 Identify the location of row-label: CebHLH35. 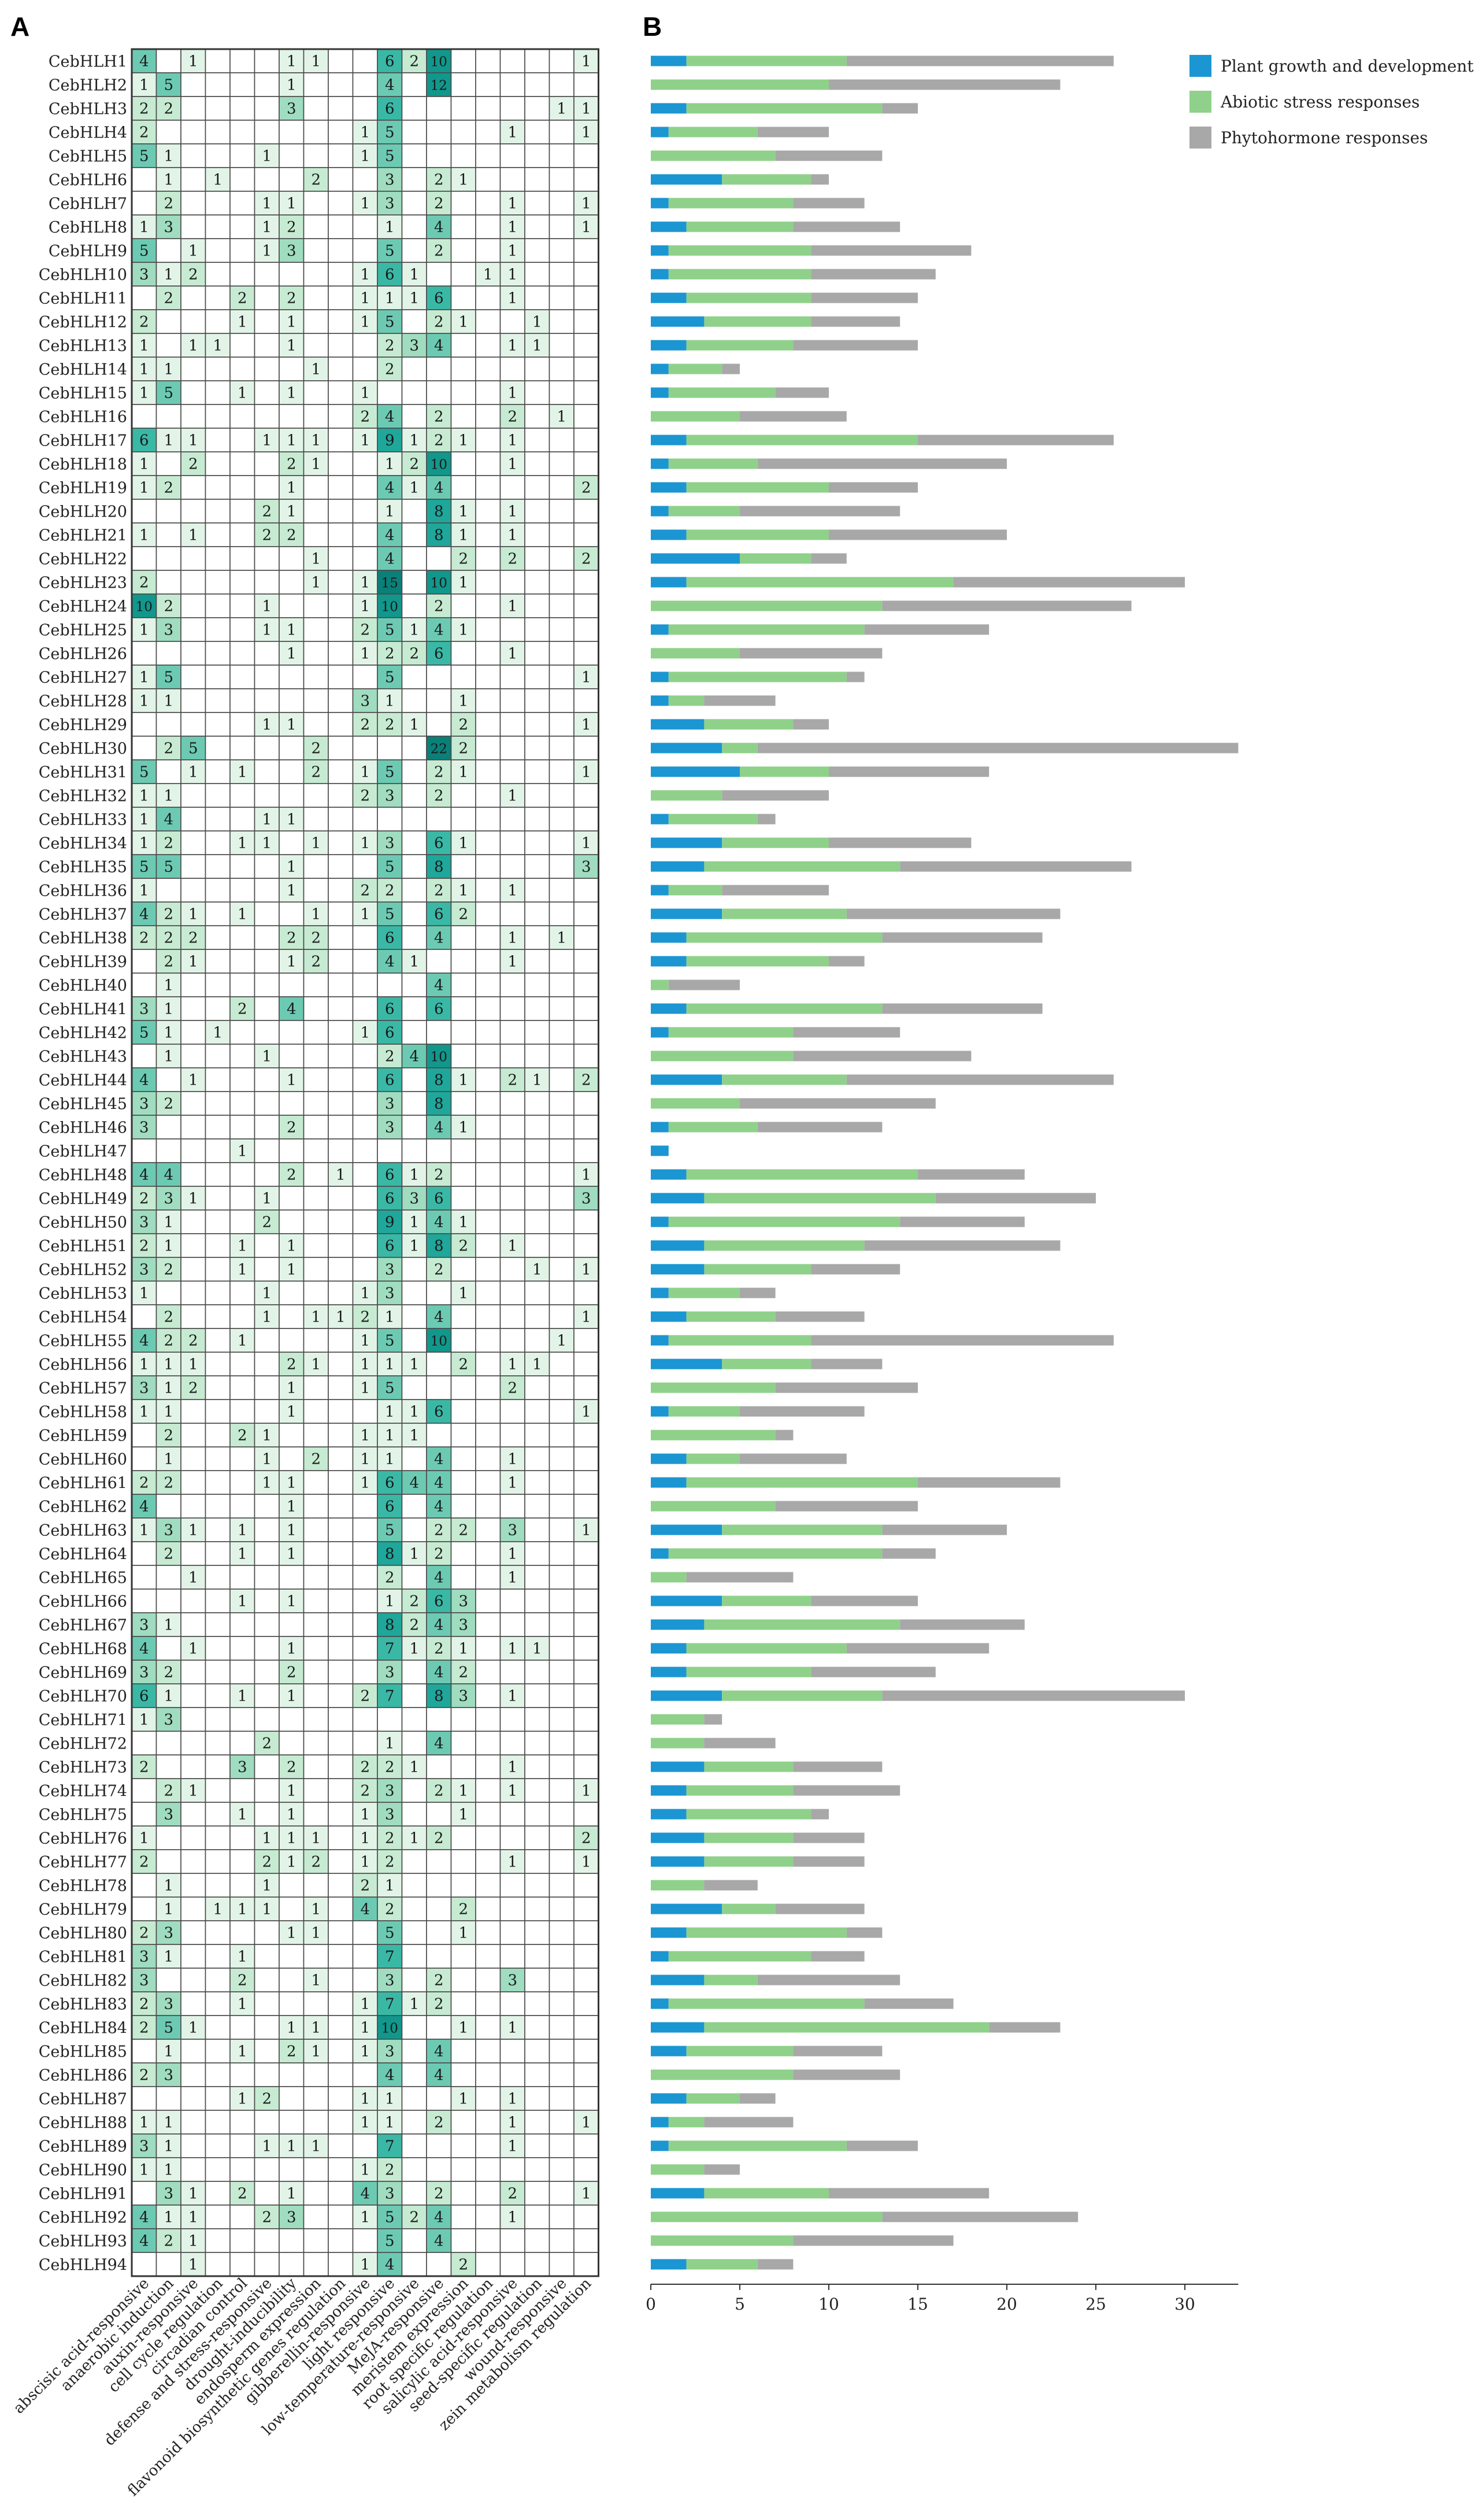
(83, 868).